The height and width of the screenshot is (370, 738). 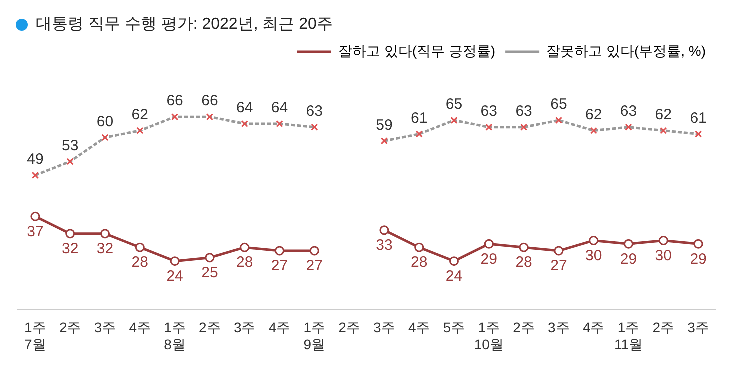 I want to click on legend-label: 잘하고 있다(직무 긍정률), so click(x=417, y=50).